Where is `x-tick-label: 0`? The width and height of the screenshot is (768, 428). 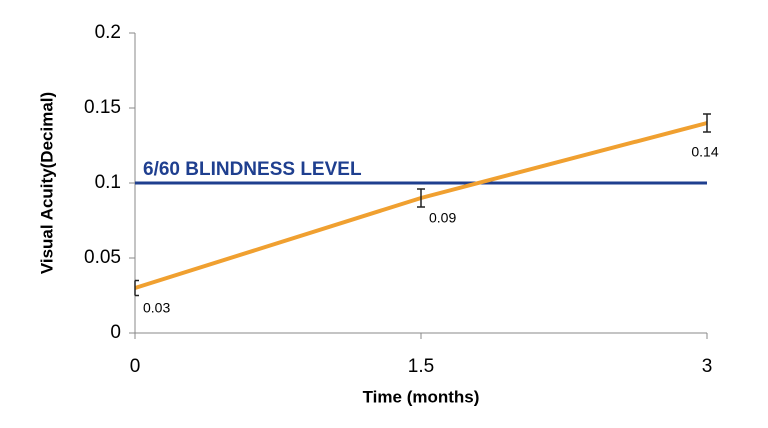 x-tick-label: 0 is located at coordinates (135, 366).